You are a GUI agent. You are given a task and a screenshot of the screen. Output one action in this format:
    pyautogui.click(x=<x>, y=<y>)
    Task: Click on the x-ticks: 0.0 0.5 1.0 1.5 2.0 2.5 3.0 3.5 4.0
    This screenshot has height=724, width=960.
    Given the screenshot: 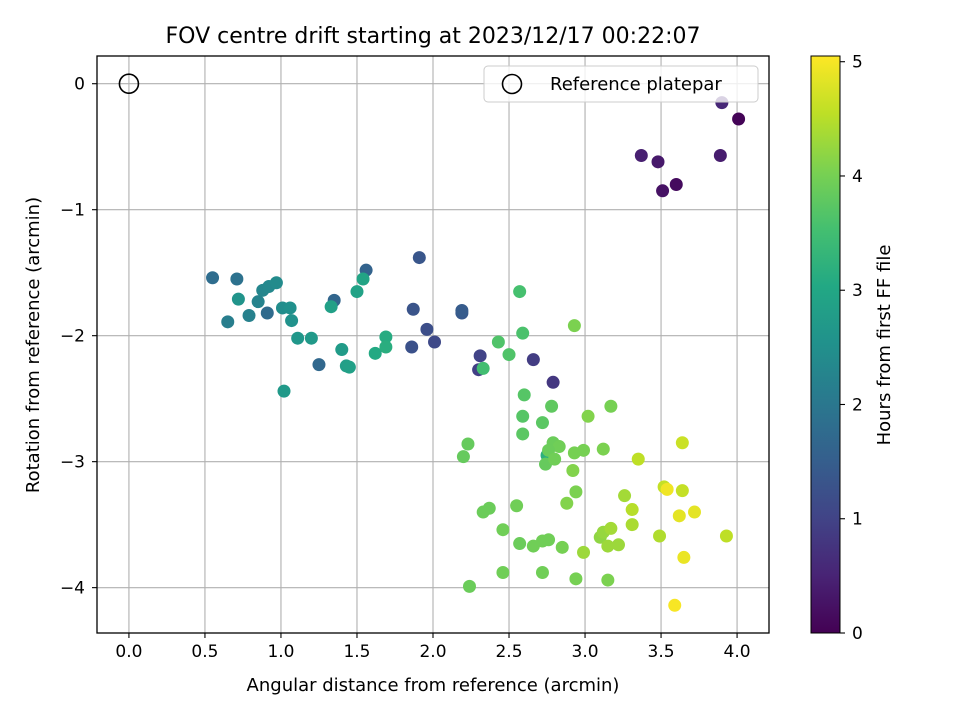 What is the action you would take?
    pyautogui.click(x=433, y=647)
    